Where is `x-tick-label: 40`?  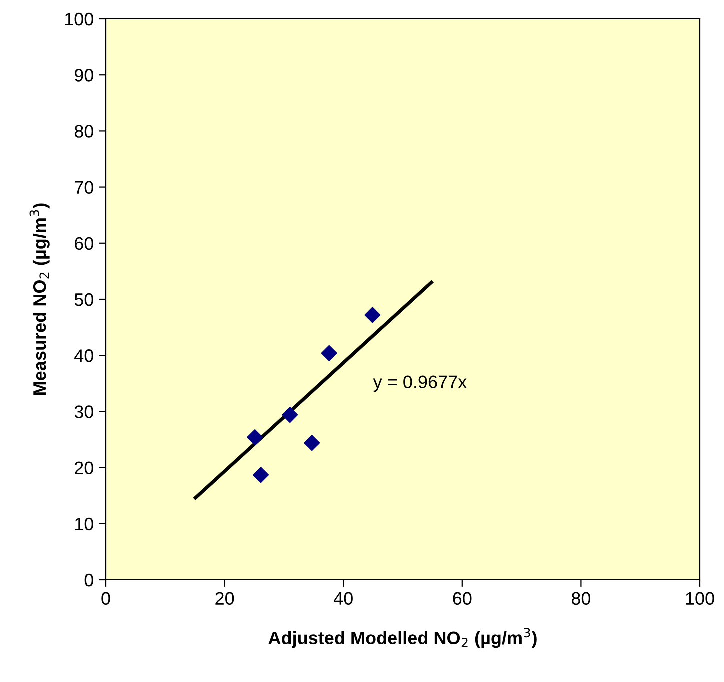 x-tick-label: 40 is located at coordinates (343, 599).